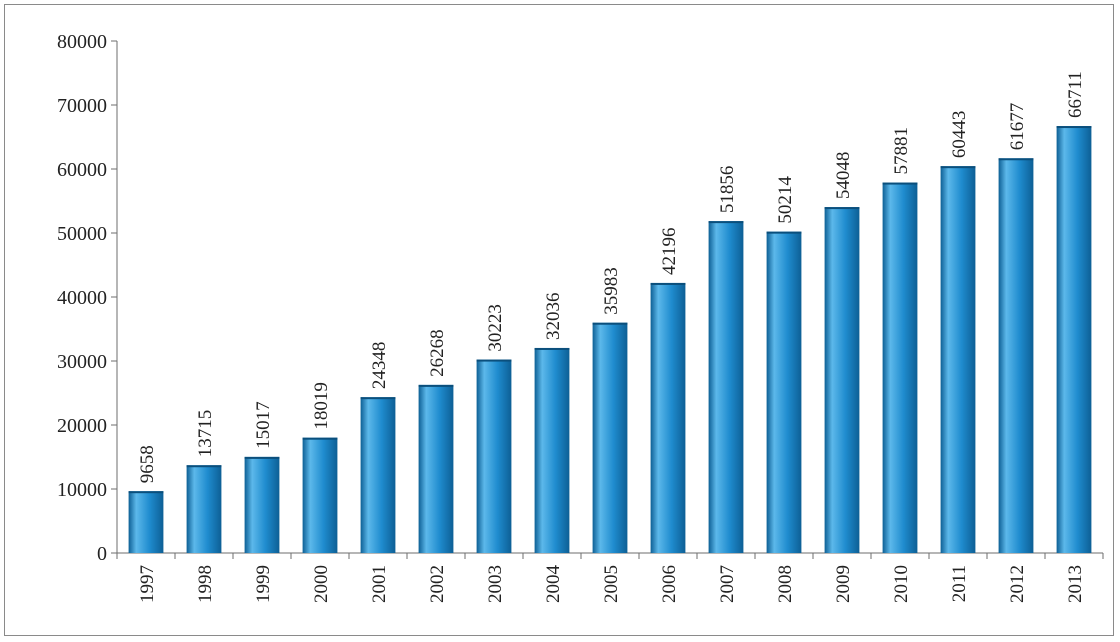  I want to click on bar-2003, so click(494, 456).